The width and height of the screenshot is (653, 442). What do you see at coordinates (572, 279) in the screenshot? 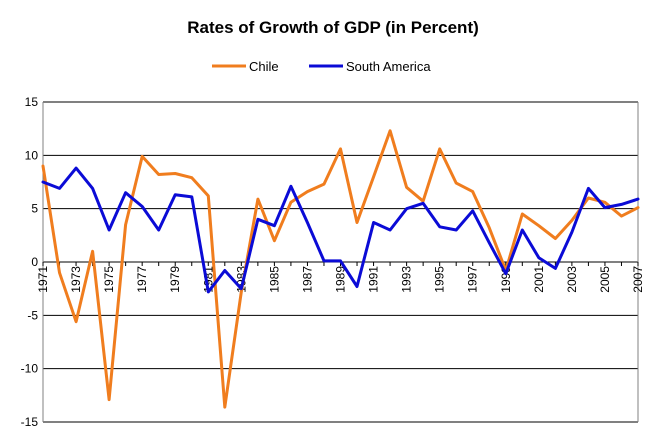
I see `x-tick-label: 2003` at bounding box center [572, 279].